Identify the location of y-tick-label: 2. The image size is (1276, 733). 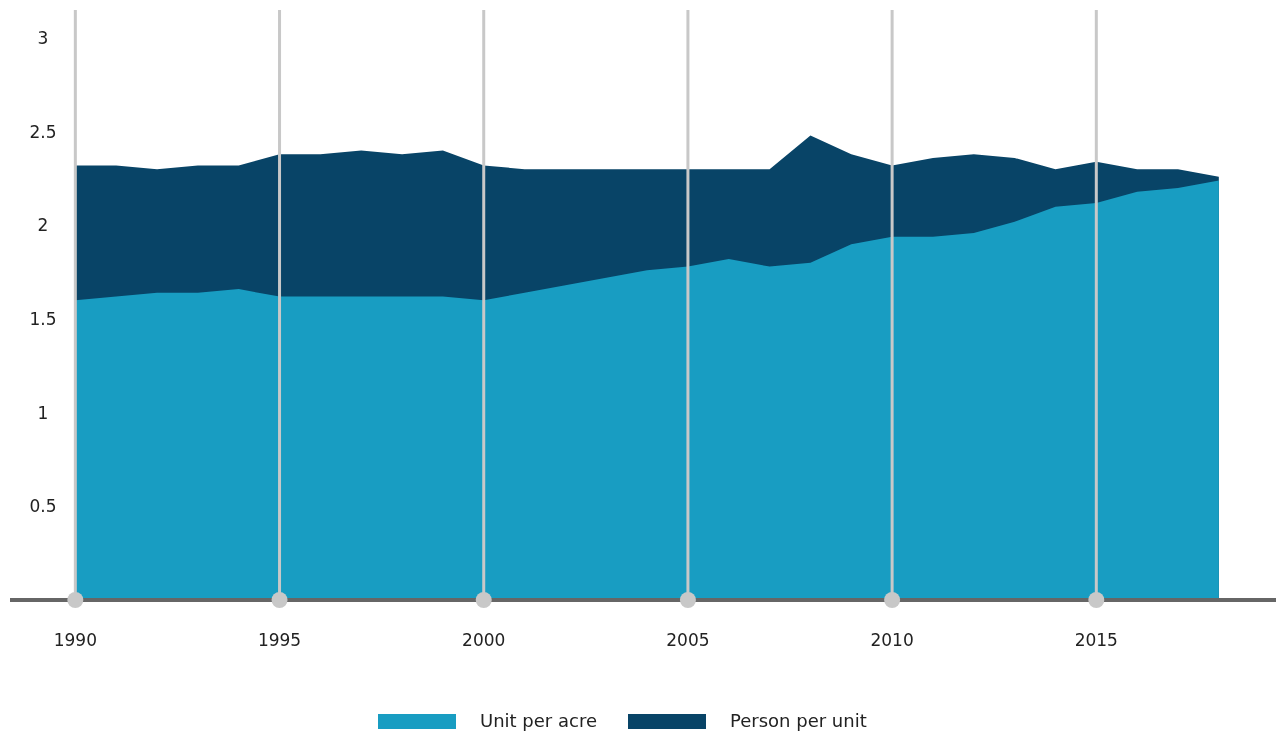
(43, 225).